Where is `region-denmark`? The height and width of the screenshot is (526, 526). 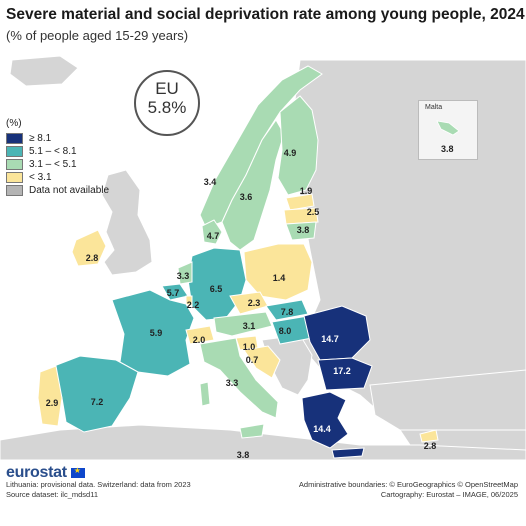 region-denmark is located at coordinates (212, 232).